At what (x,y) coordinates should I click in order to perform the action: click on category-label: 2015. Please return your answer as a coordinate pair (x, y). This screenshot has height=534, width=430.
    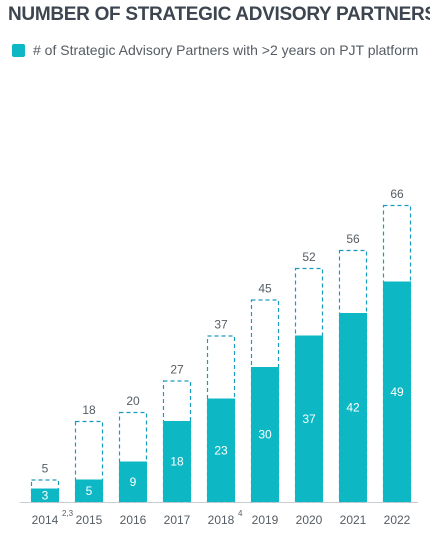
    Looking at the image, I should click on (89, 520).